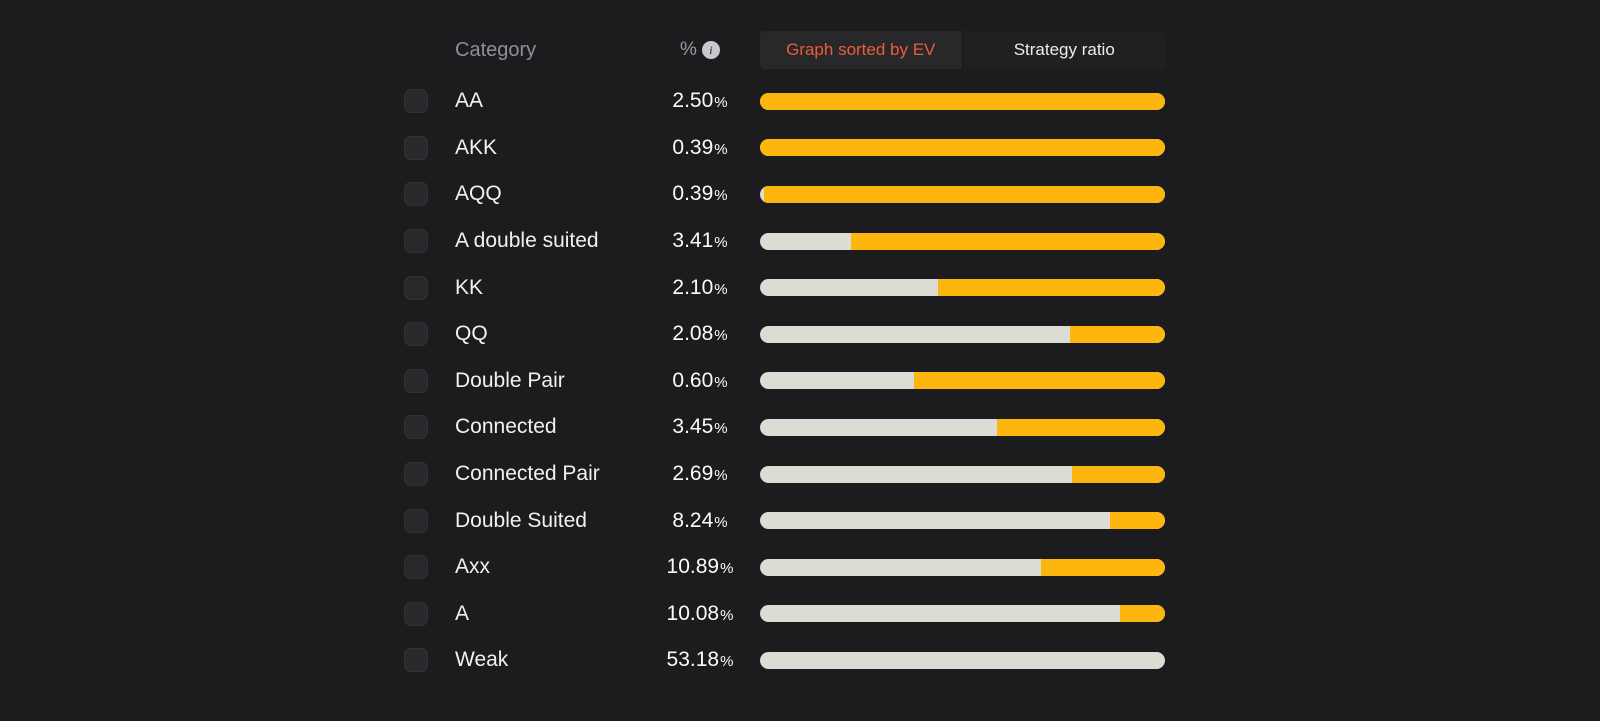 The width and height of the screenshot is (1600, 721). I want to click on percent-value: 2.08%, so click(700, 334).